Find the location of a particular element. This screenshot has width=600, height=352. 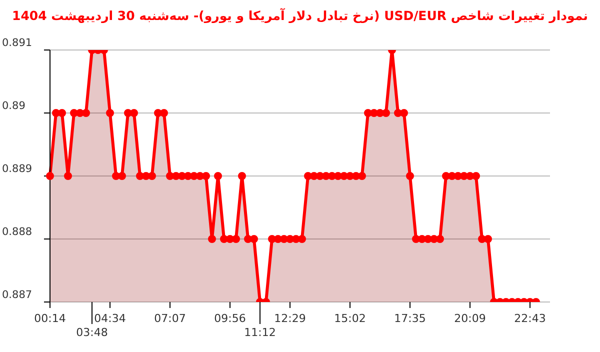

x-tick-label: 09:56 is located at coordinates (230, 318).